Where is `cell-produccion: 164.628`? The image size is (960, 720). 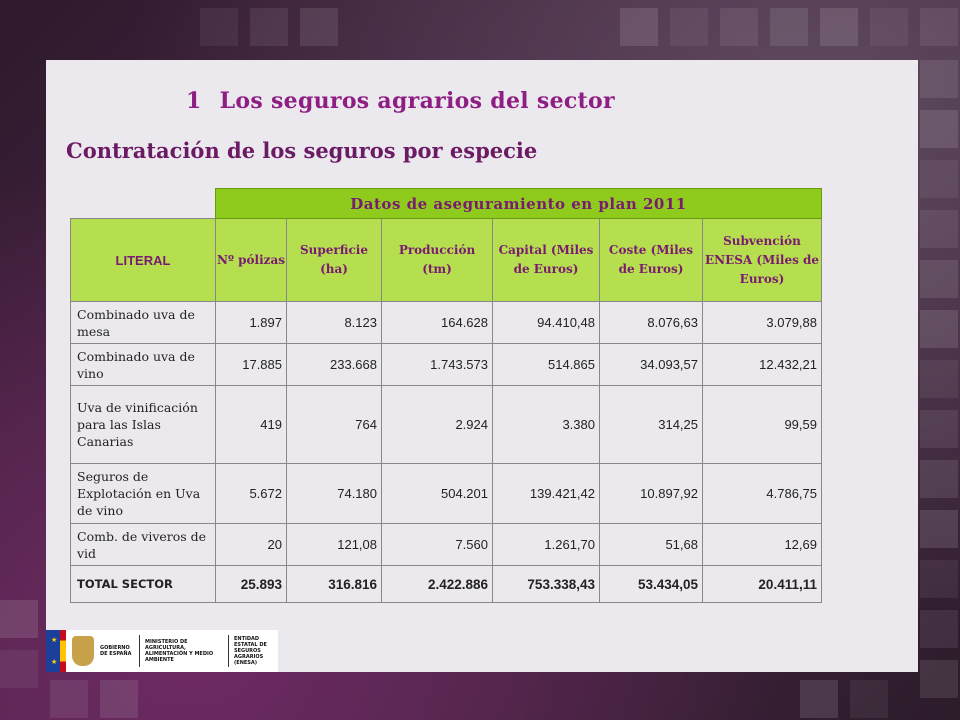 cell-produccion: 164.628 is located at coordinates (437, 322).